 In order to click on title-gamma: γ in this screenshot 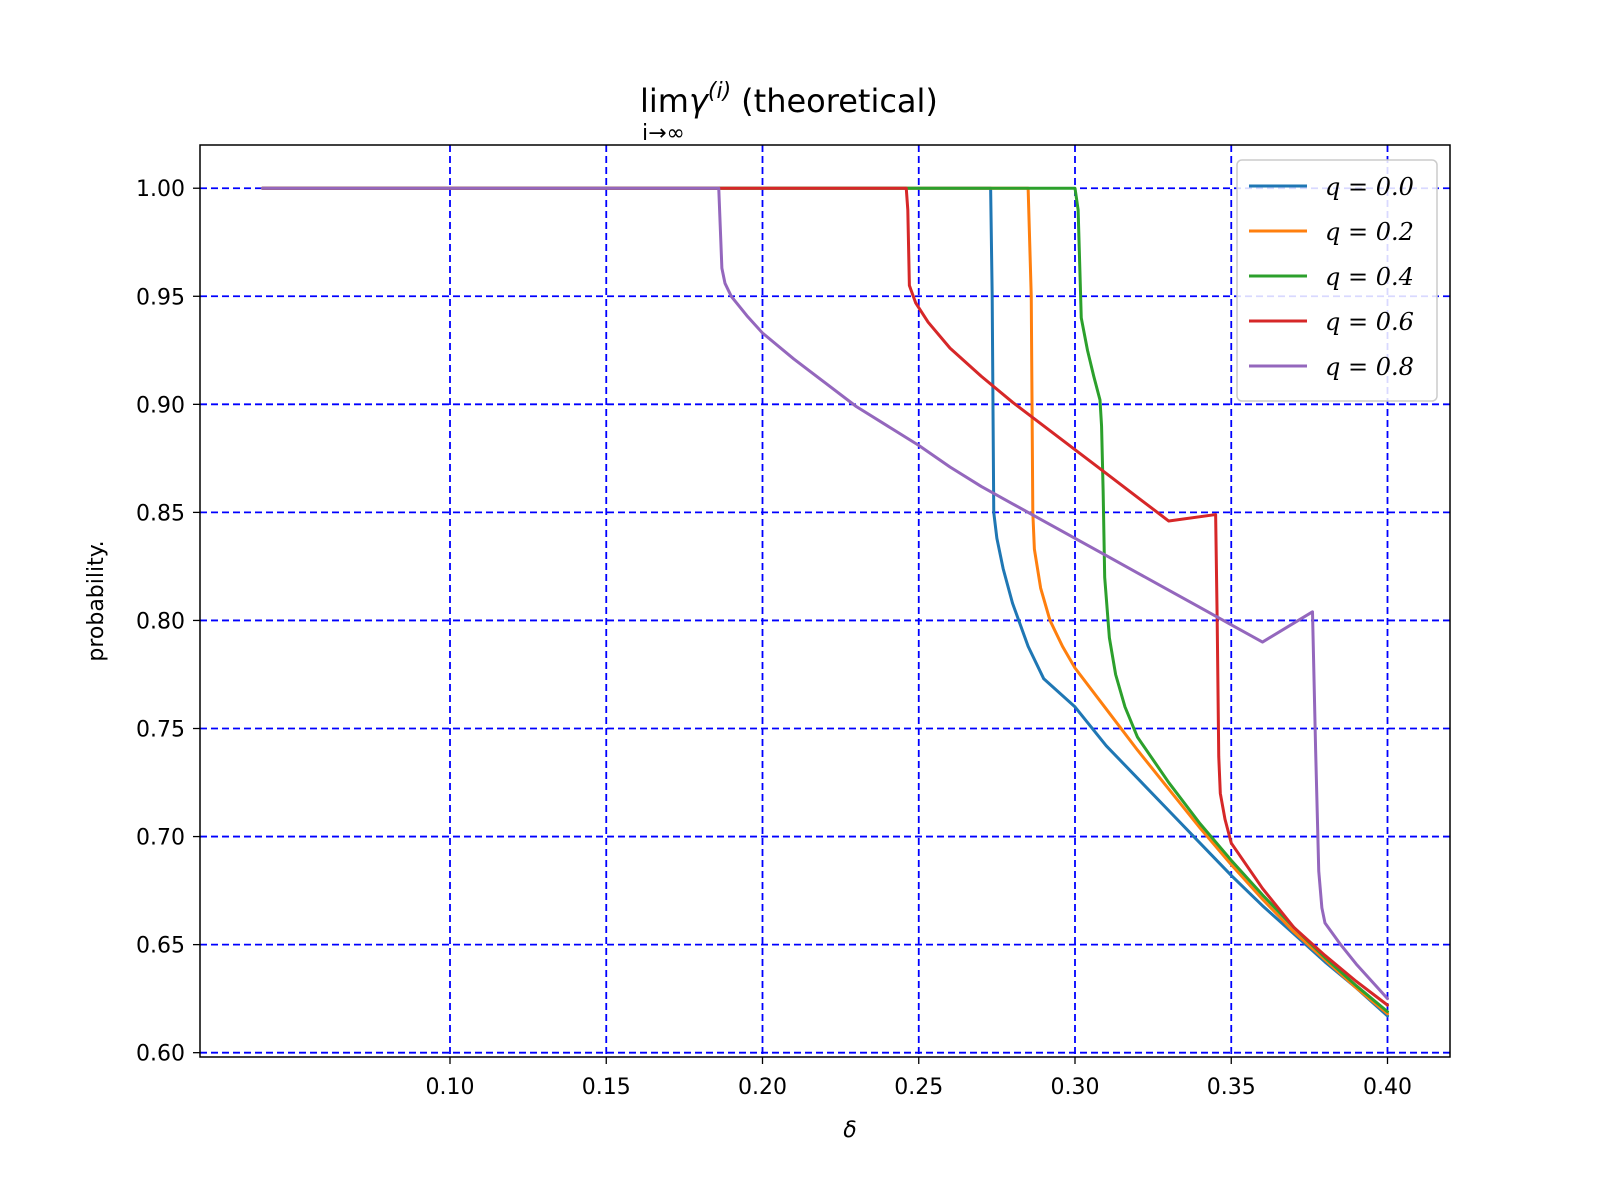, I will do `click(699, 101)`.